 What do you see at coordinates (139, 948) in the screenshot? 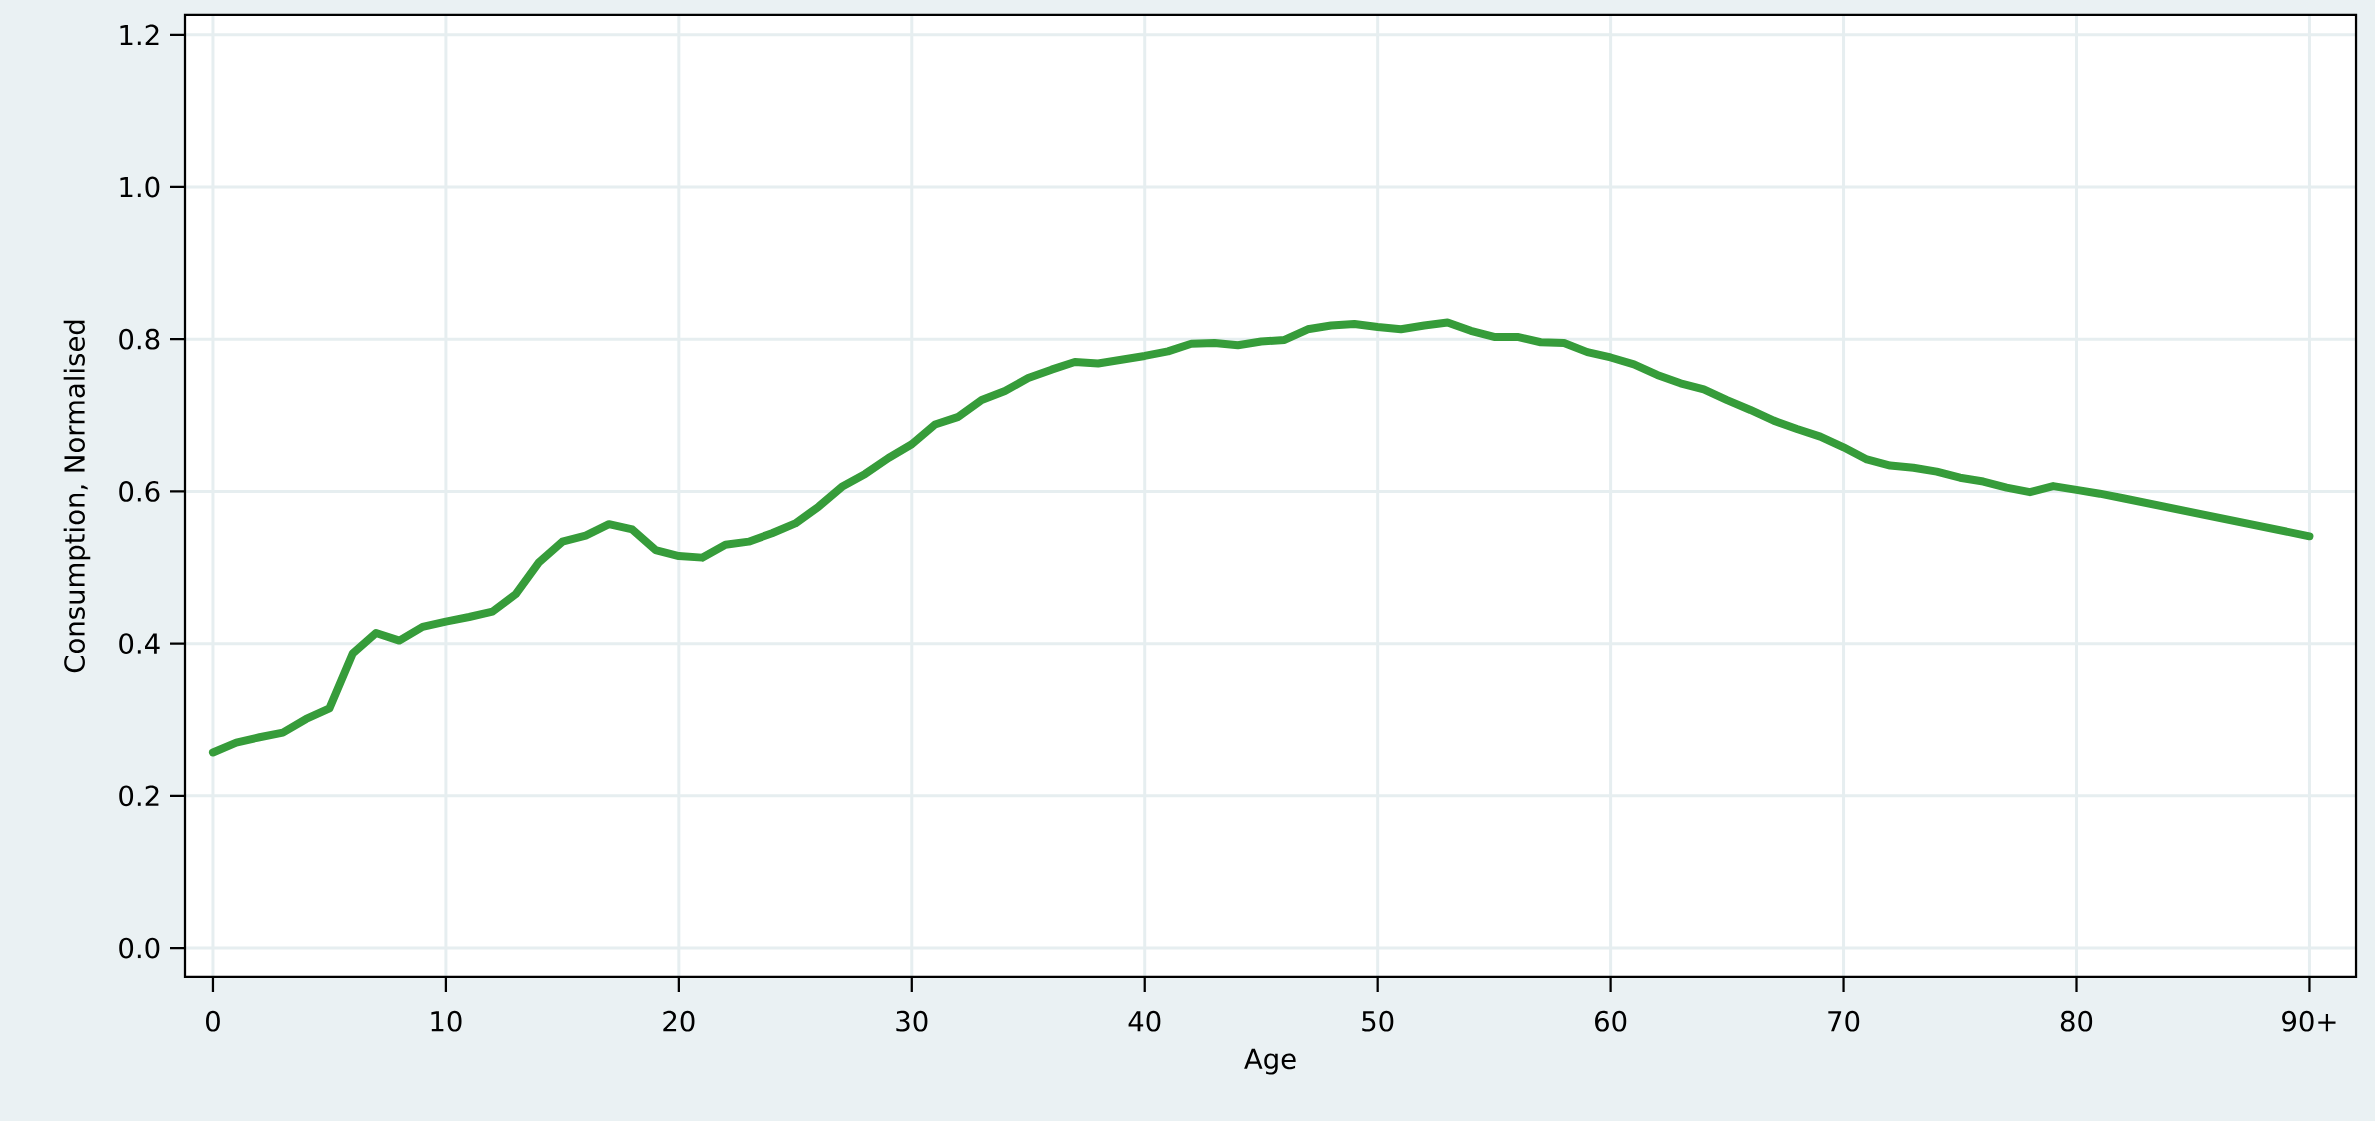
I see `y-tick-label: 0.0` at bounding box center [139, 948].